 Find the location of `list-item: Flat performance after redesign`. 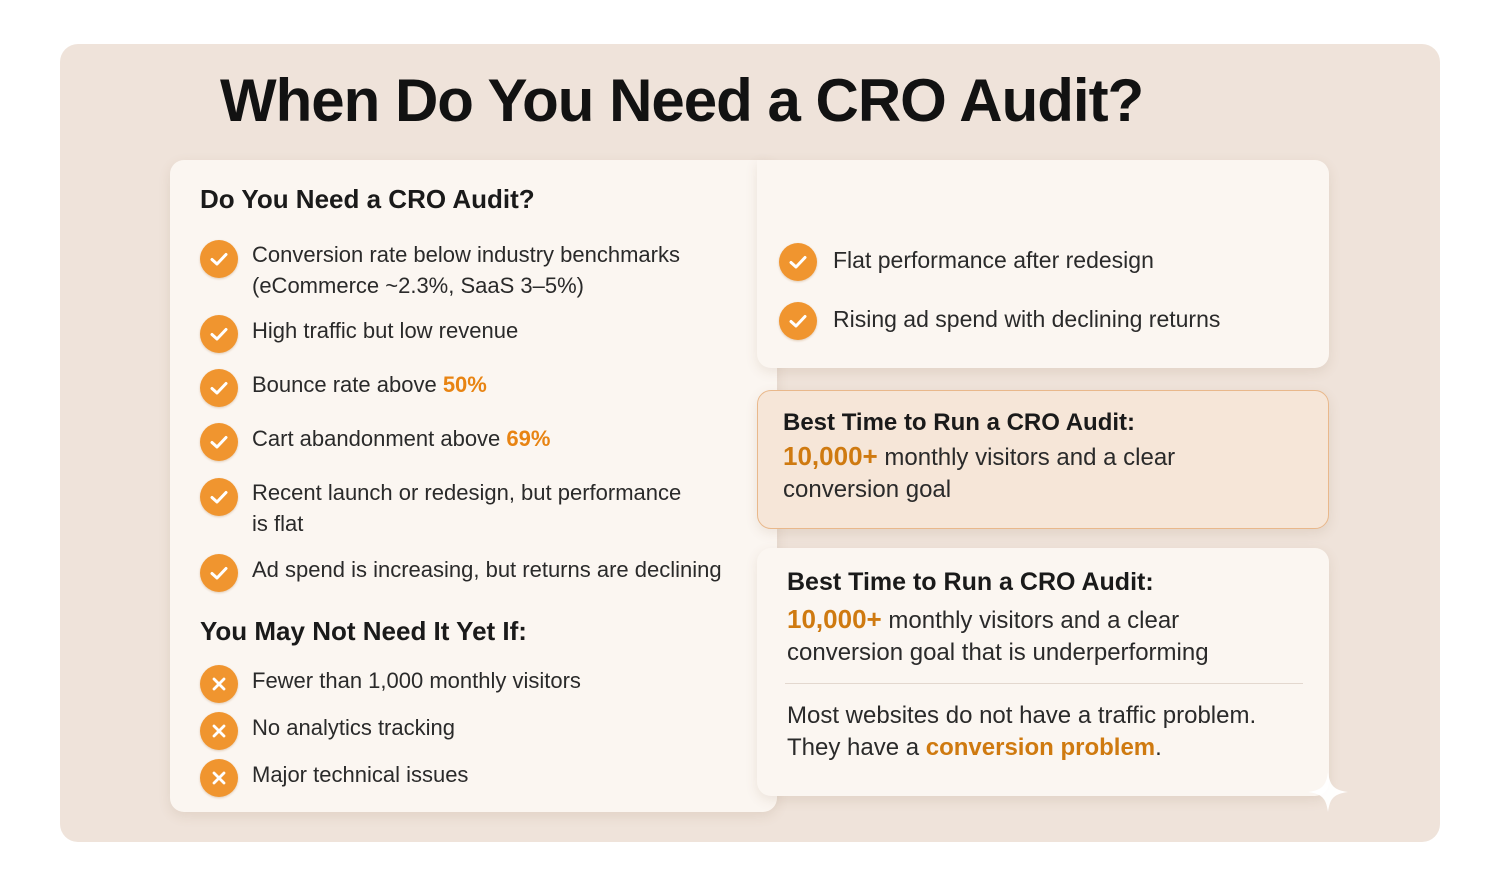

list-item: Flat performance after redesign is located at coordinates (966, 262).